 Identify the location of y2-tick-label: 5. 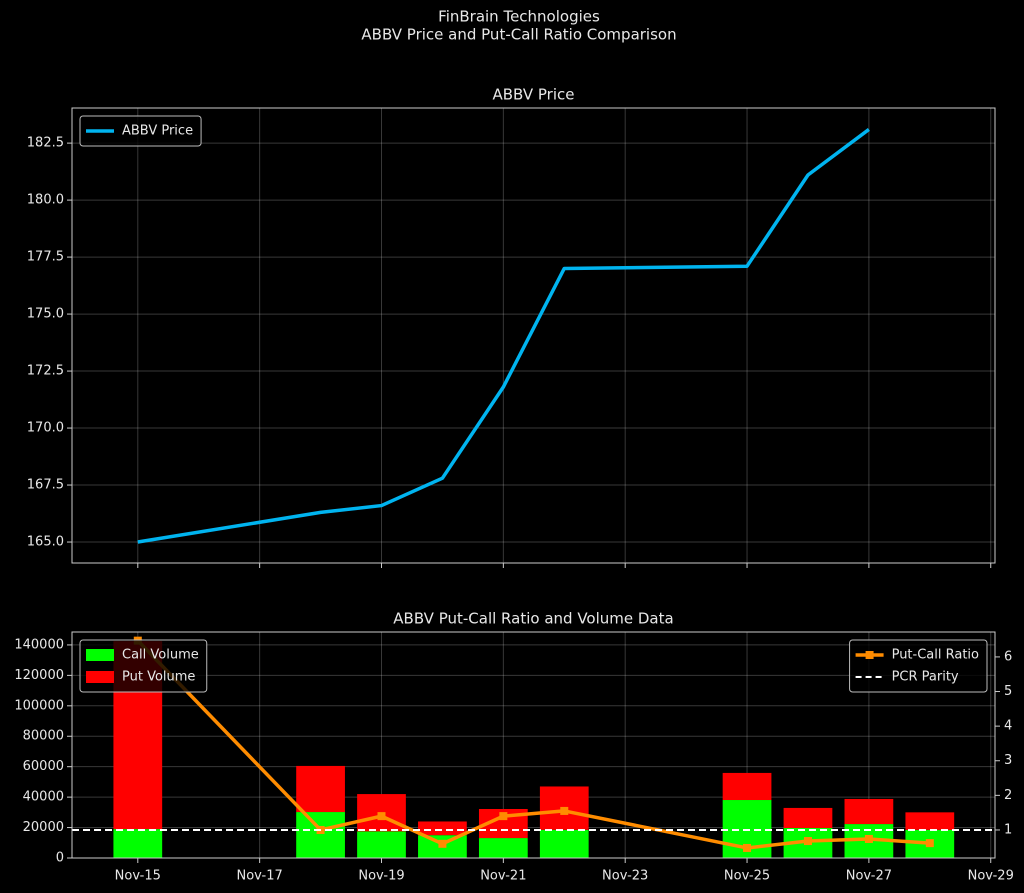
(1008, 691).